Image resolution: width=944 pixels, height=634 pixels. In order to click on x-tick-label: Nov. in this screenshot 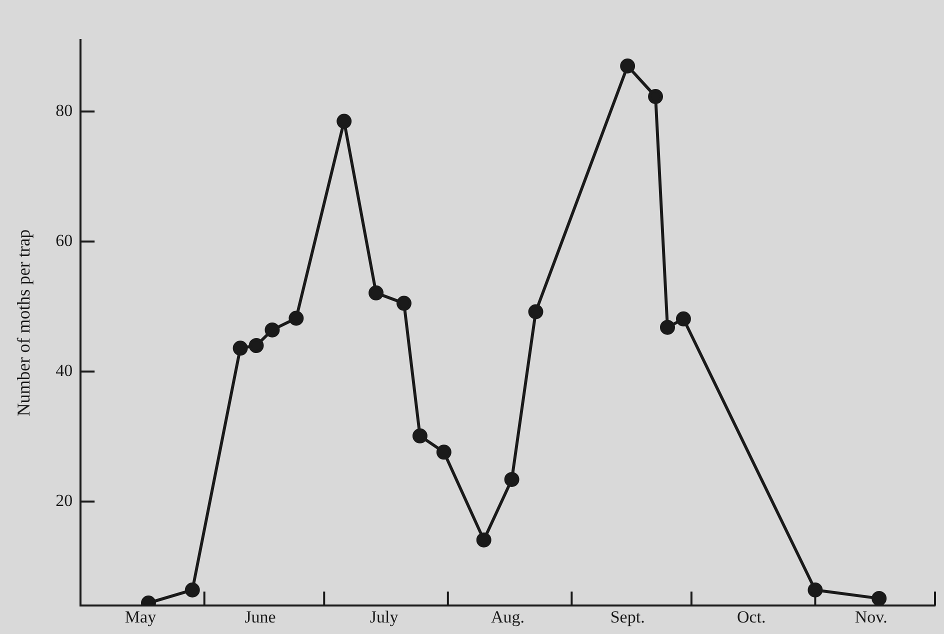, I will do `click(871, 616)`.